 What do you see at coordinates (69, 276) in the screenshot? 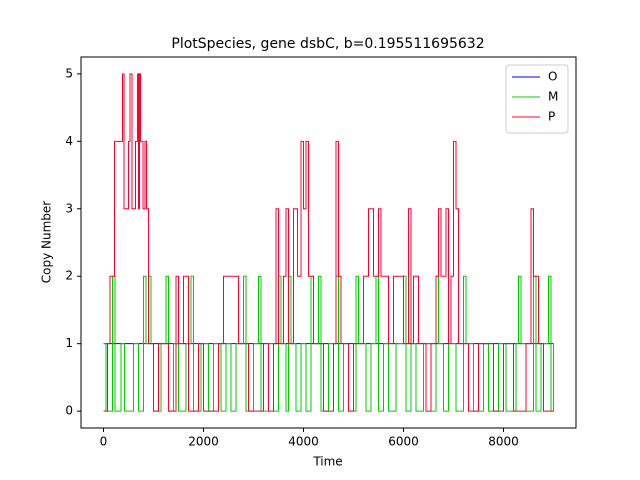
I see `y-tick-label: 2` at bounding box center [69, 276].